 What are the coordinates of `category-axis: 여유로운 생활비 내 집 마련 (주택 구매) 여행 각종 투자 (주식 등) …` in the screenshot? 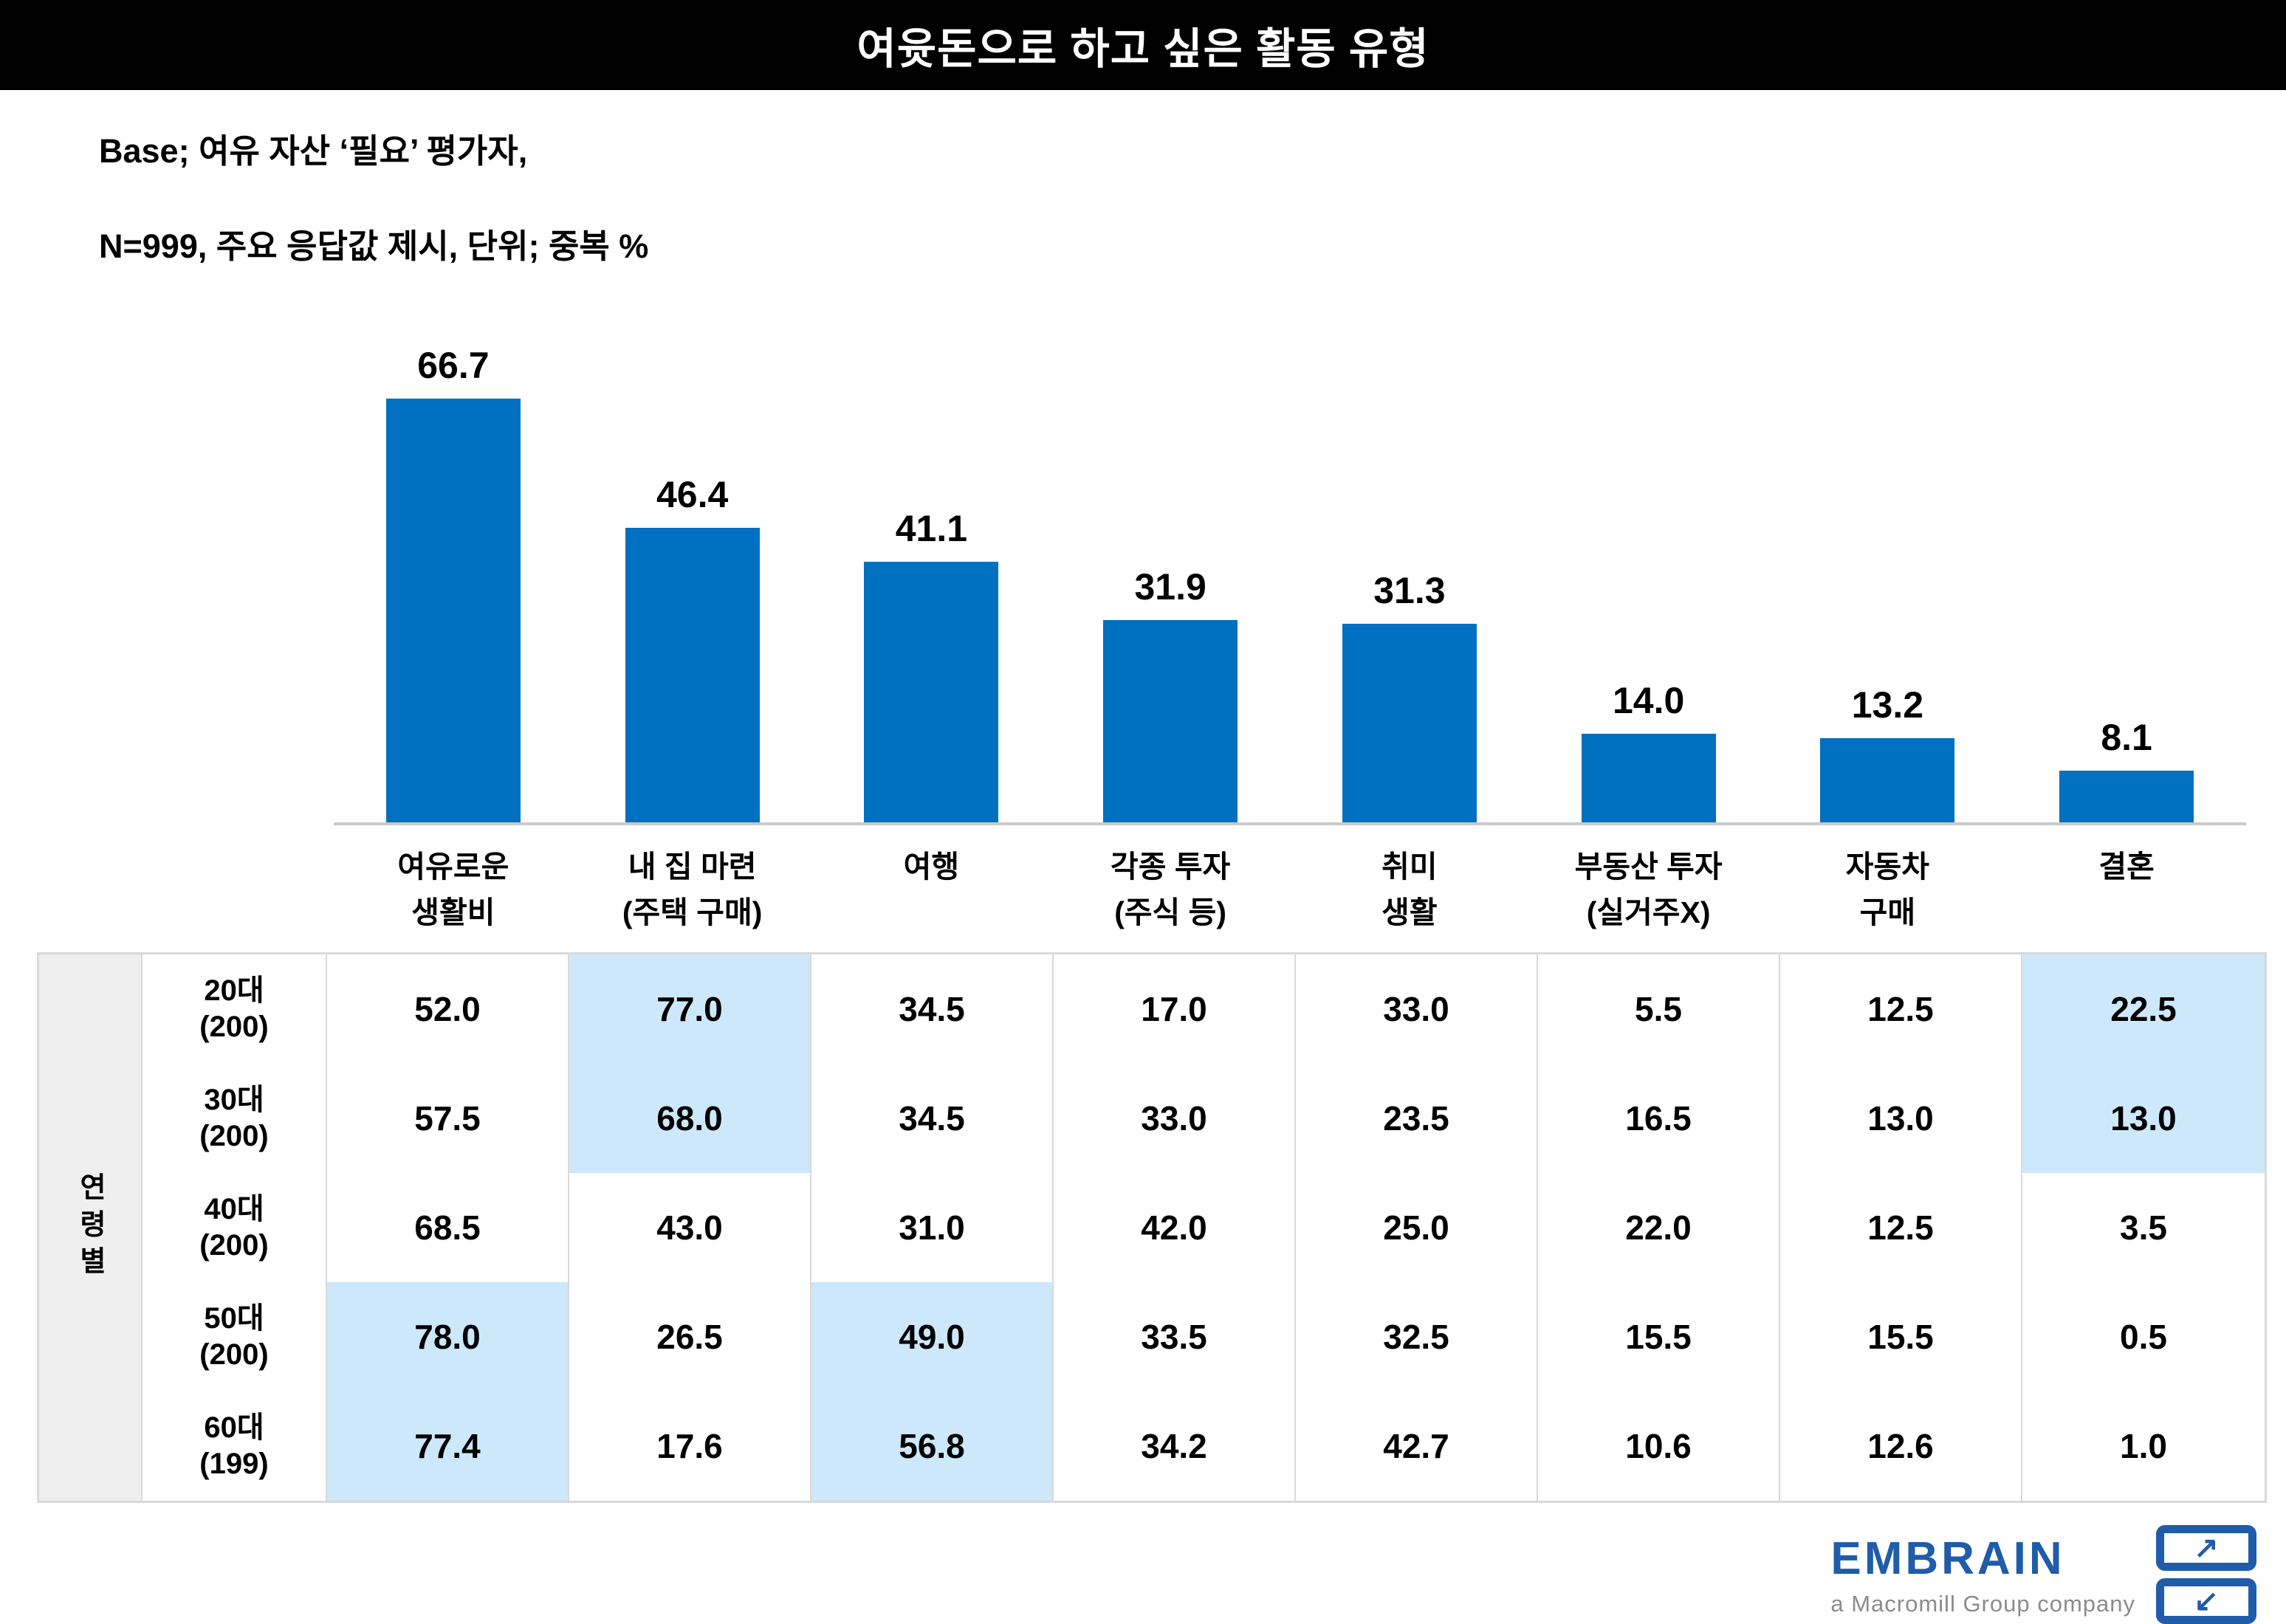 It's located at (1290, 888).